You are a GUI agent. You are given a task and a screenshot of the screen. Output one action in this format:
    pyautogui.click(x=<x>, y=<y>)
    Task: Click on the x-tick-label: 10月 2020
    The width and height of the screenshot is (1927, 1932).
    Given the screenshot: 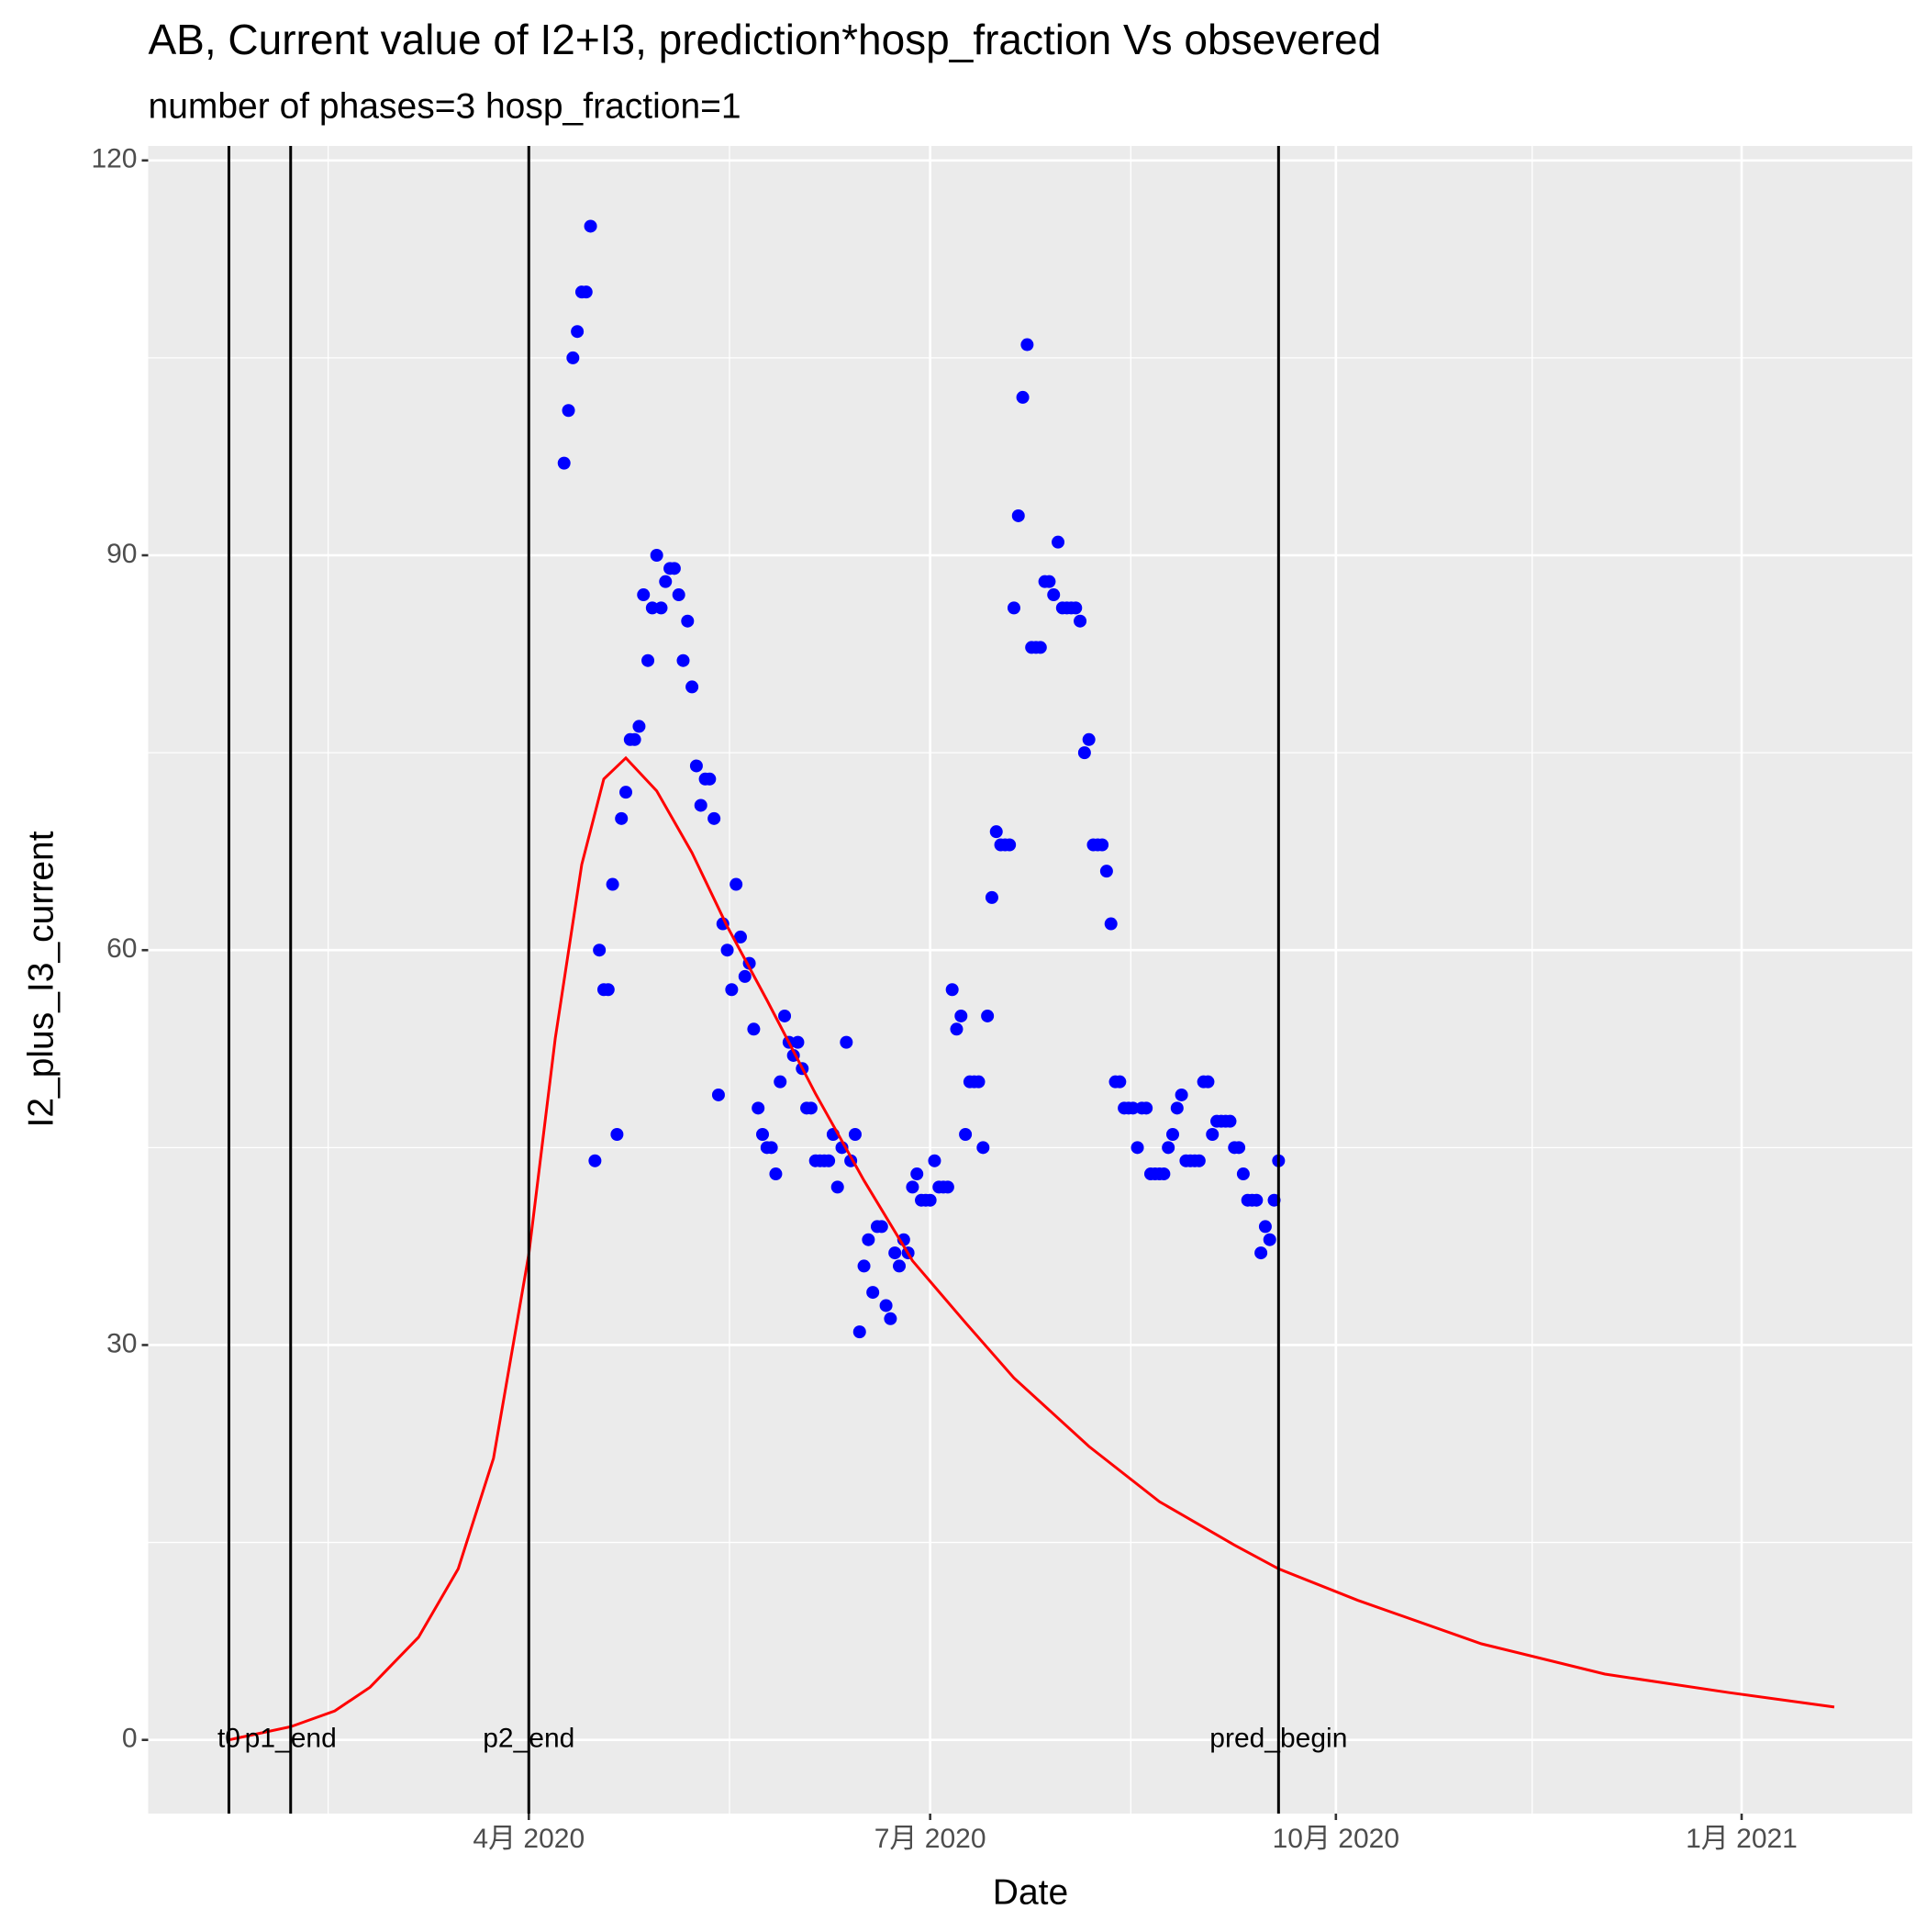 What is the action you would take?
    pyautogui.click(x=1336, y=1839)
    